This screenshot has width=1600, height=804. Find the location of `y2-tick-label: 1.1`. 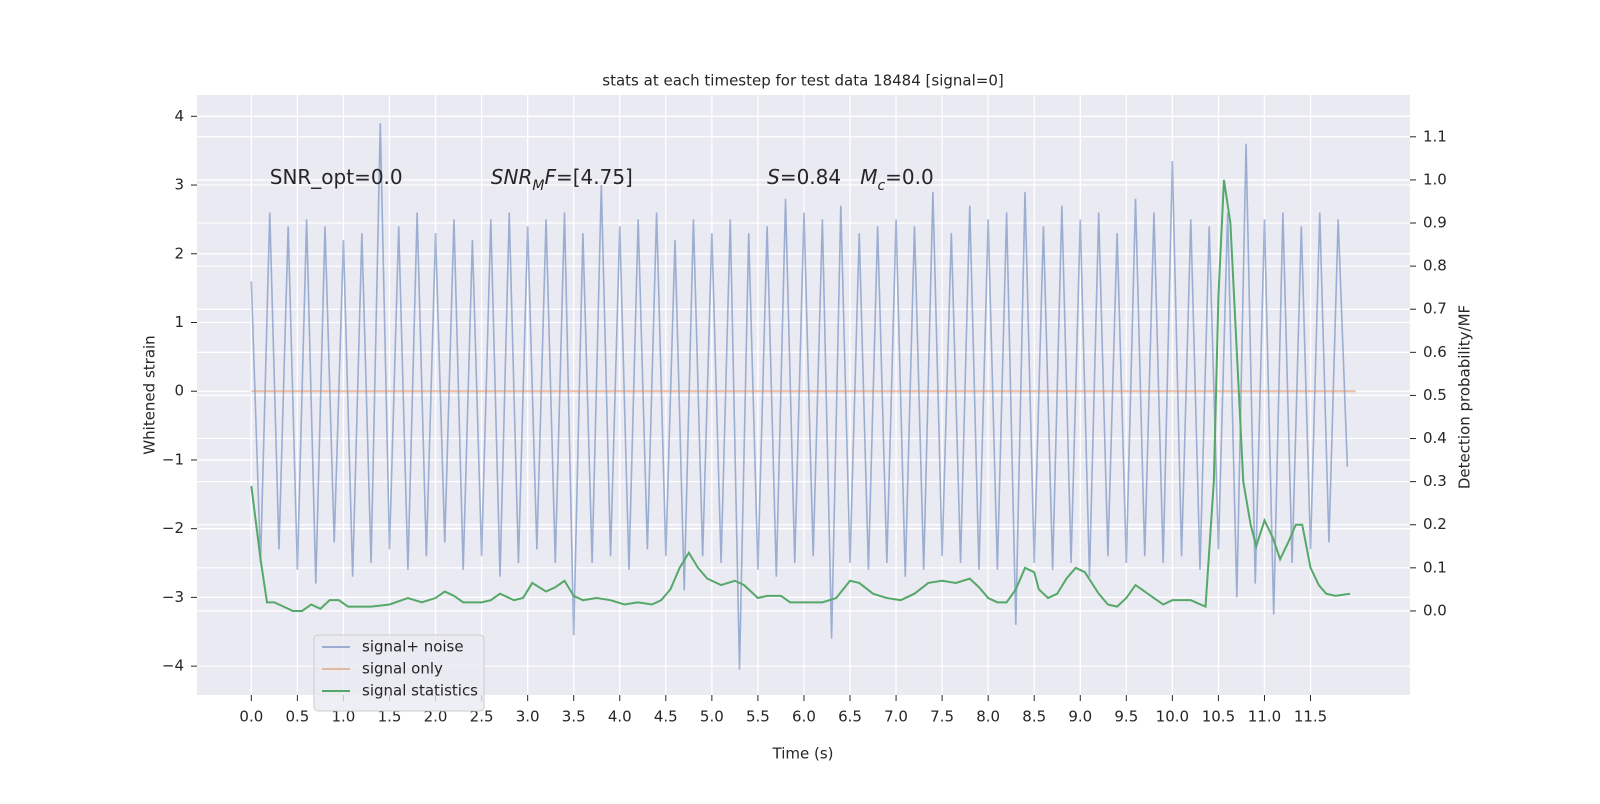

y2-tick-label: 1.1 is located at coordinates (1435, 136).